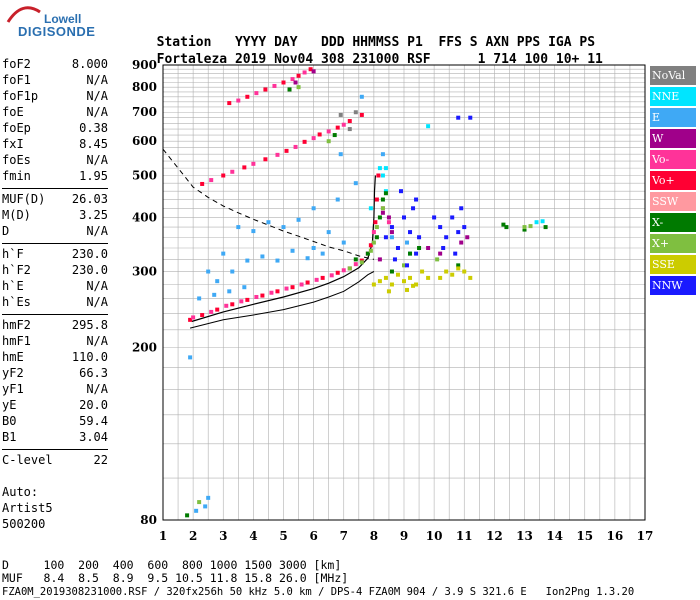  Describe the element at coordinates (473, 42) in the screenshot. I see `hdr-s: S` at that location.